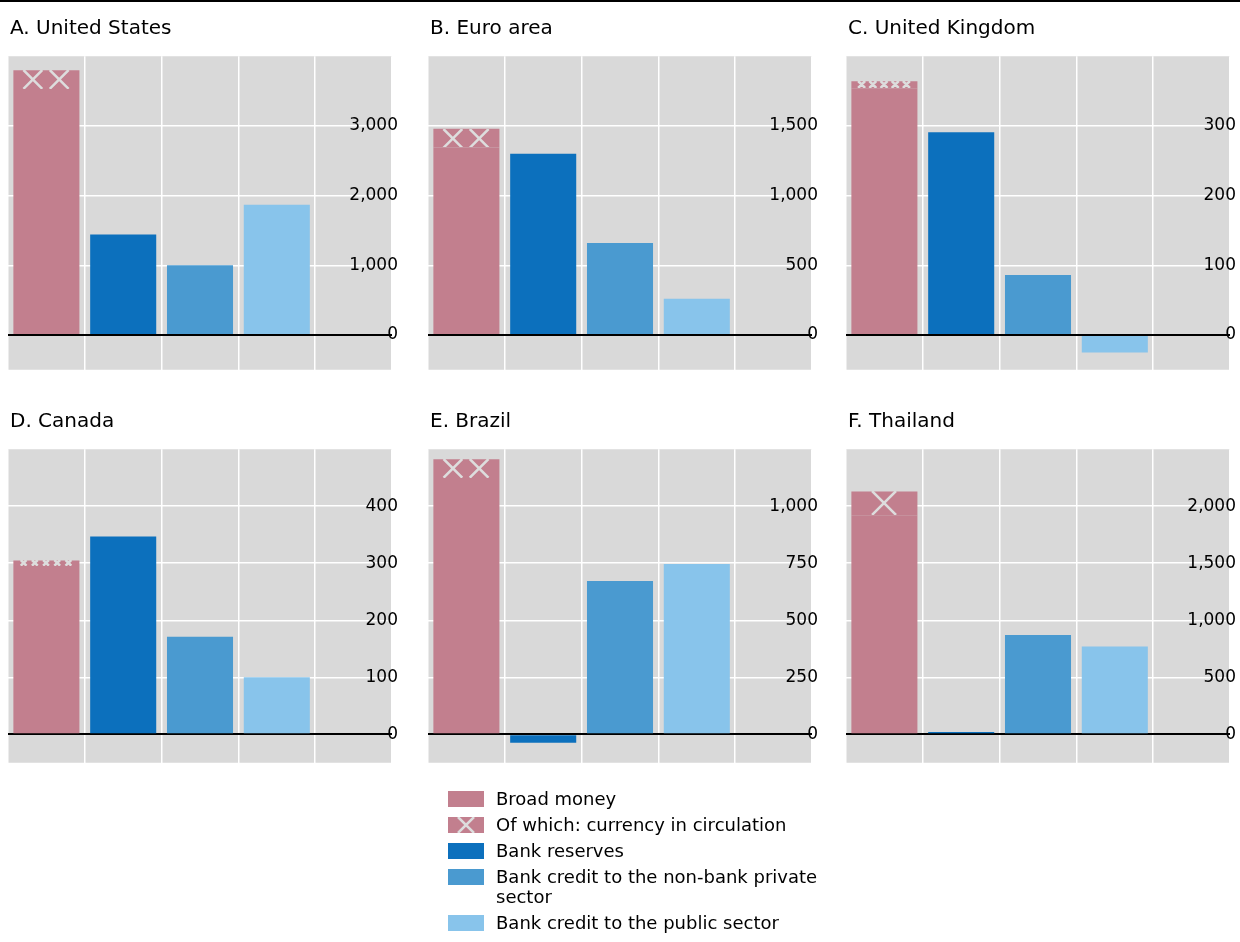 The width and height of the screenshot is (1240, 942). I want to click on legend-label: Bank credit to the non-bank private sector, so click(657, 886).